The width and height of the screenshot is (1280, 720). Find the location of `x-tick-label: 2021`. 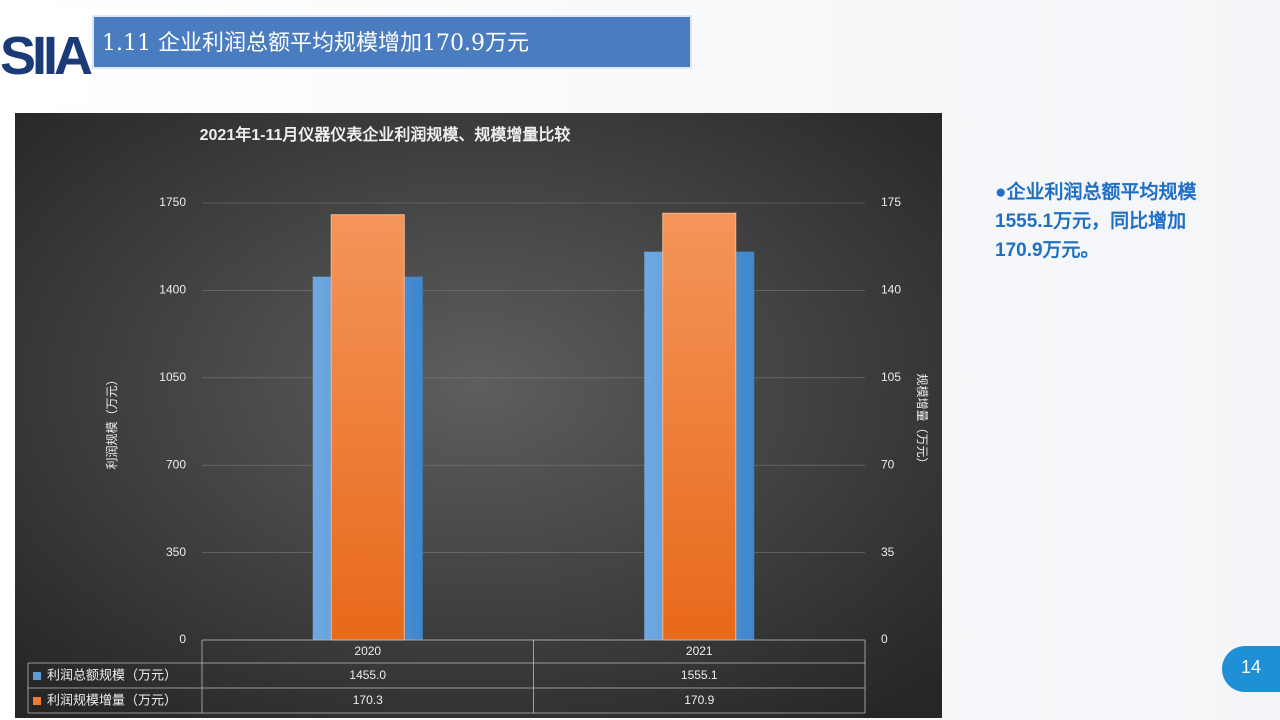

x-tick-label: 2021 is located at coordinates (699, 651).